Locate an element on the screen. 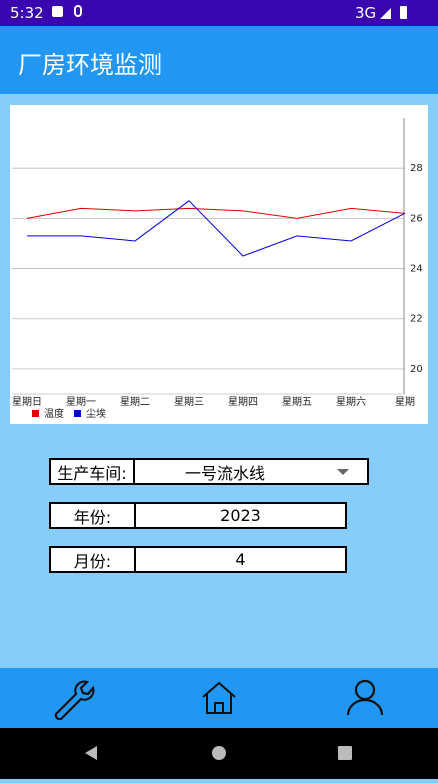  x-tick-label: 星期日 is located at coordinates (27, 402).